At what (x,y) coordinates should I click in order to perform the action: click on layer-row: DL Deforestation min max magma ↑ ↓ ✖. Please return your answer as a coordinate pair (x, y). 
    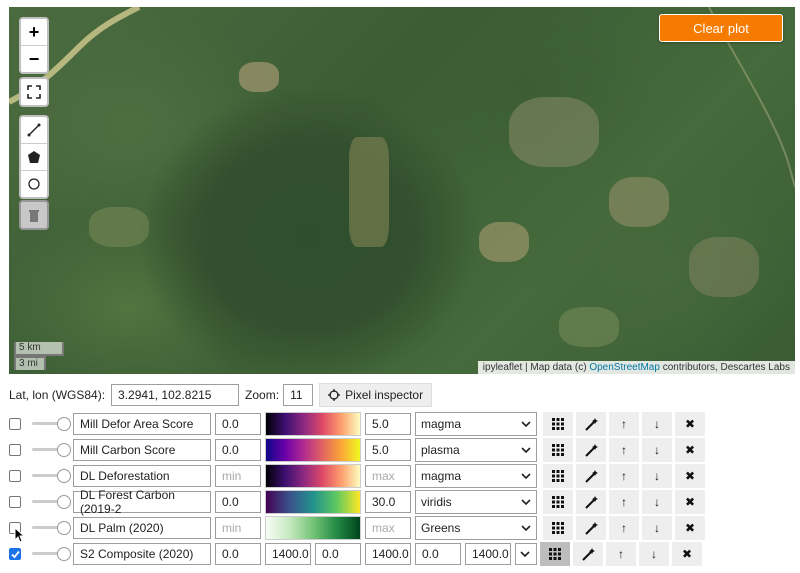
    Looking at the image, I should click on (357, 476).